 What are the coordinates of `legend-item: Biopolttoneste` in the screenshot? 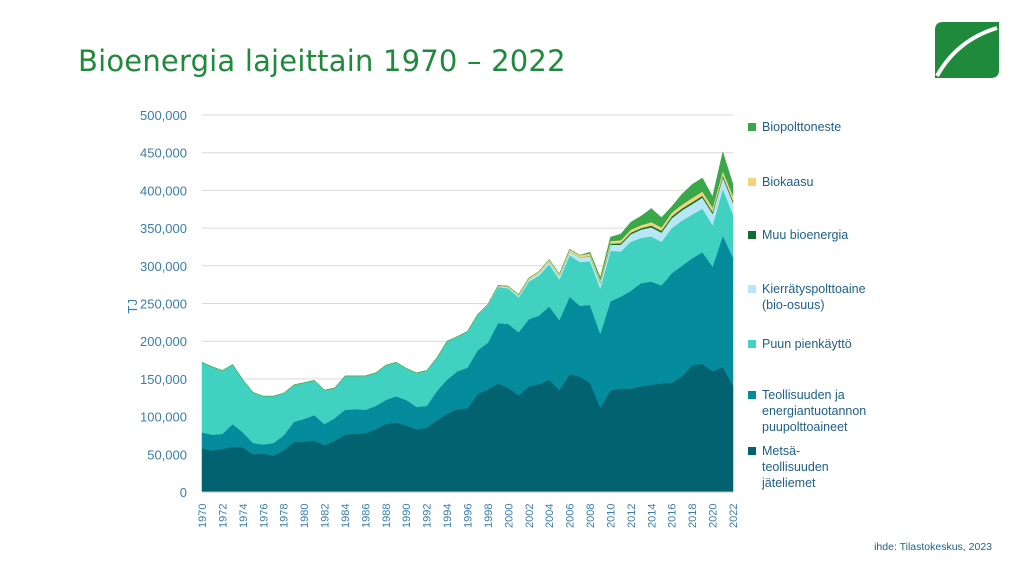 It's located at (828, 127).